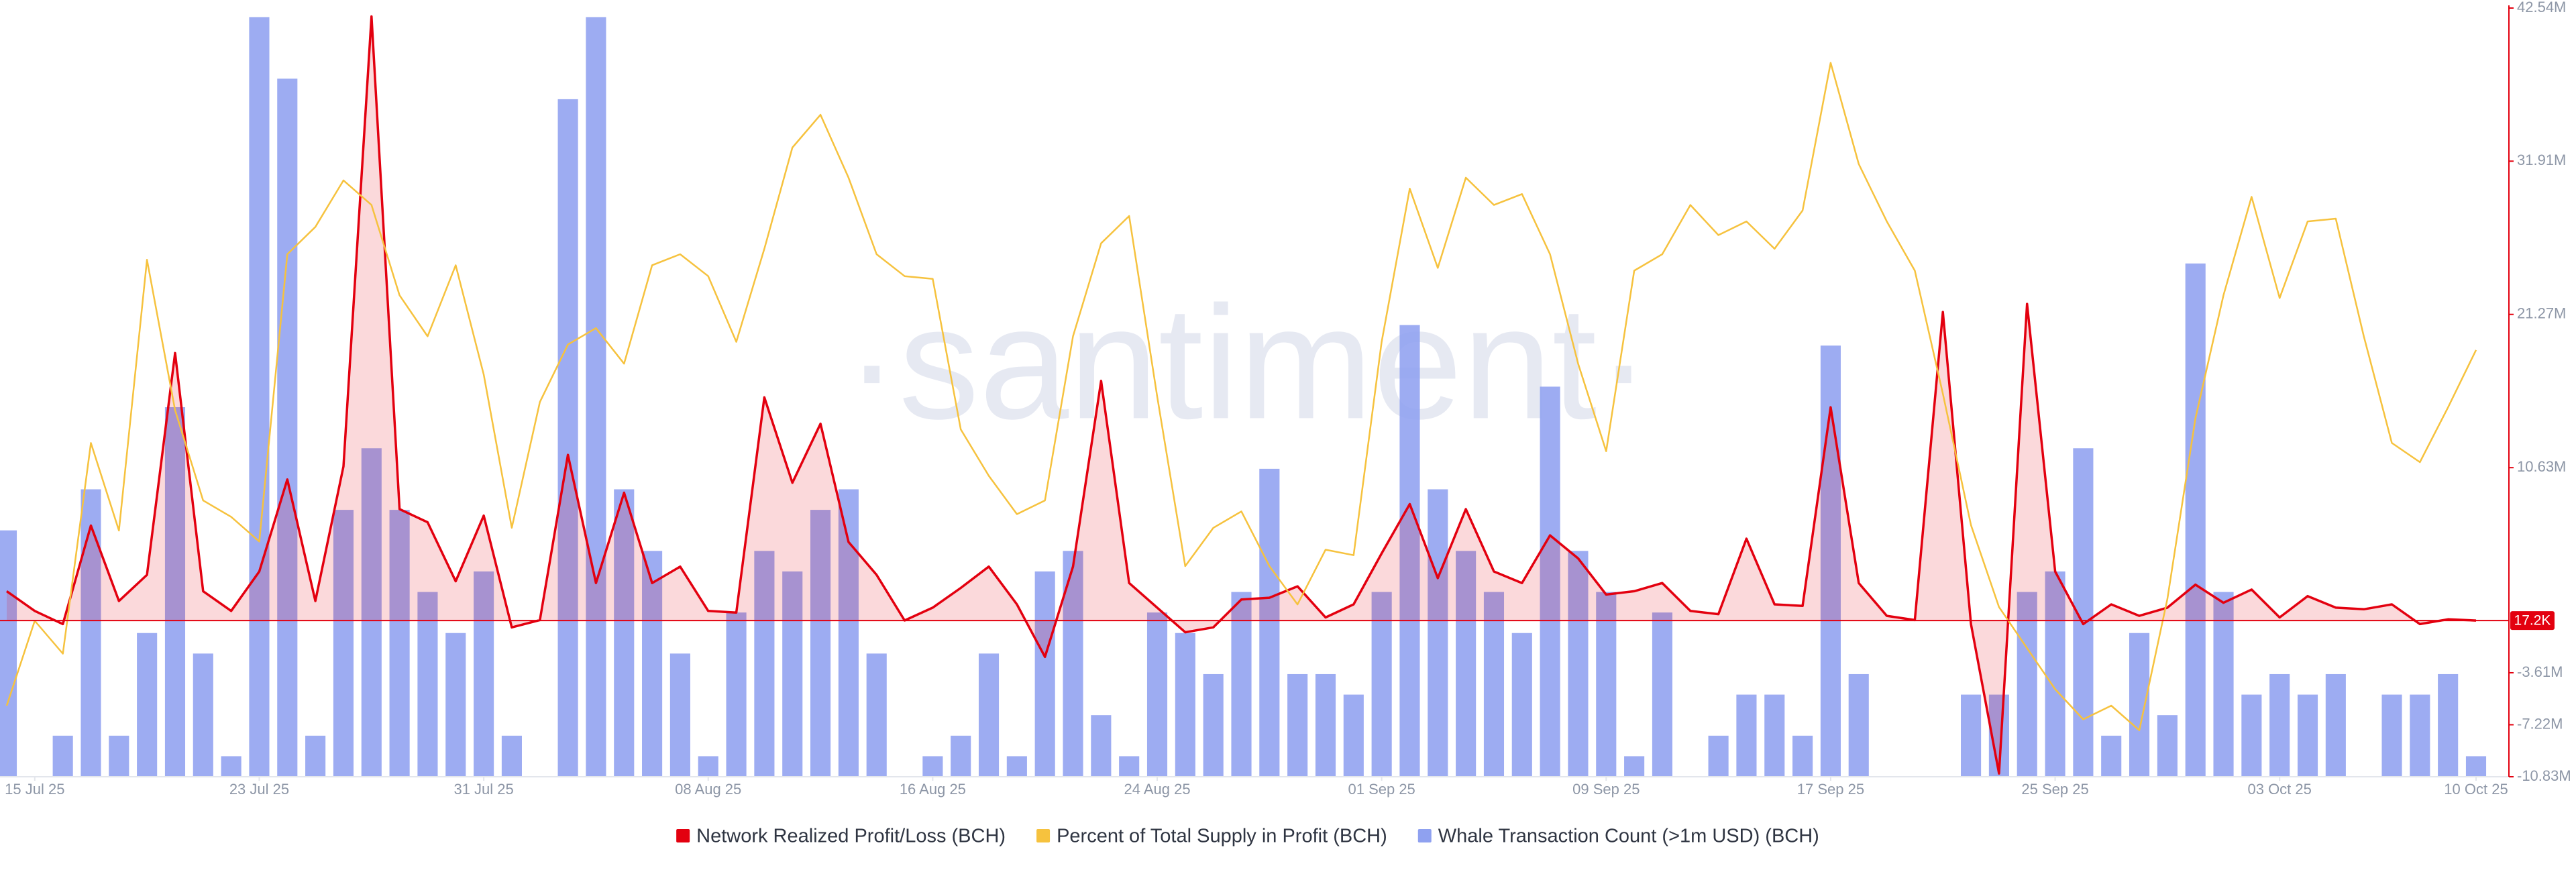 This screenshot has height=872, width=2576. Describe the element at coordinates (2279, 790) in the screenshot. I see `x-tick-label: 03 Oct 25` at that location.